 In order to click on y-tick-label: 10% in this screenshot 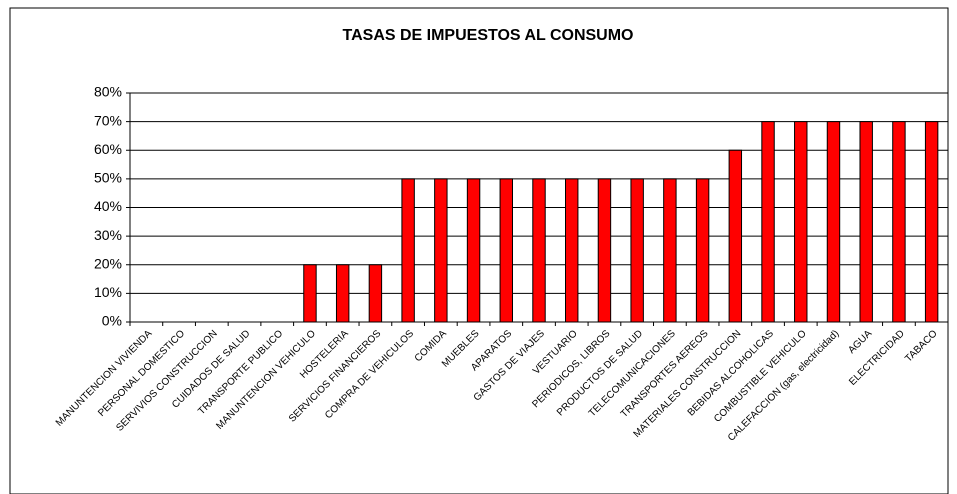, I will do `click(108, 292)`.